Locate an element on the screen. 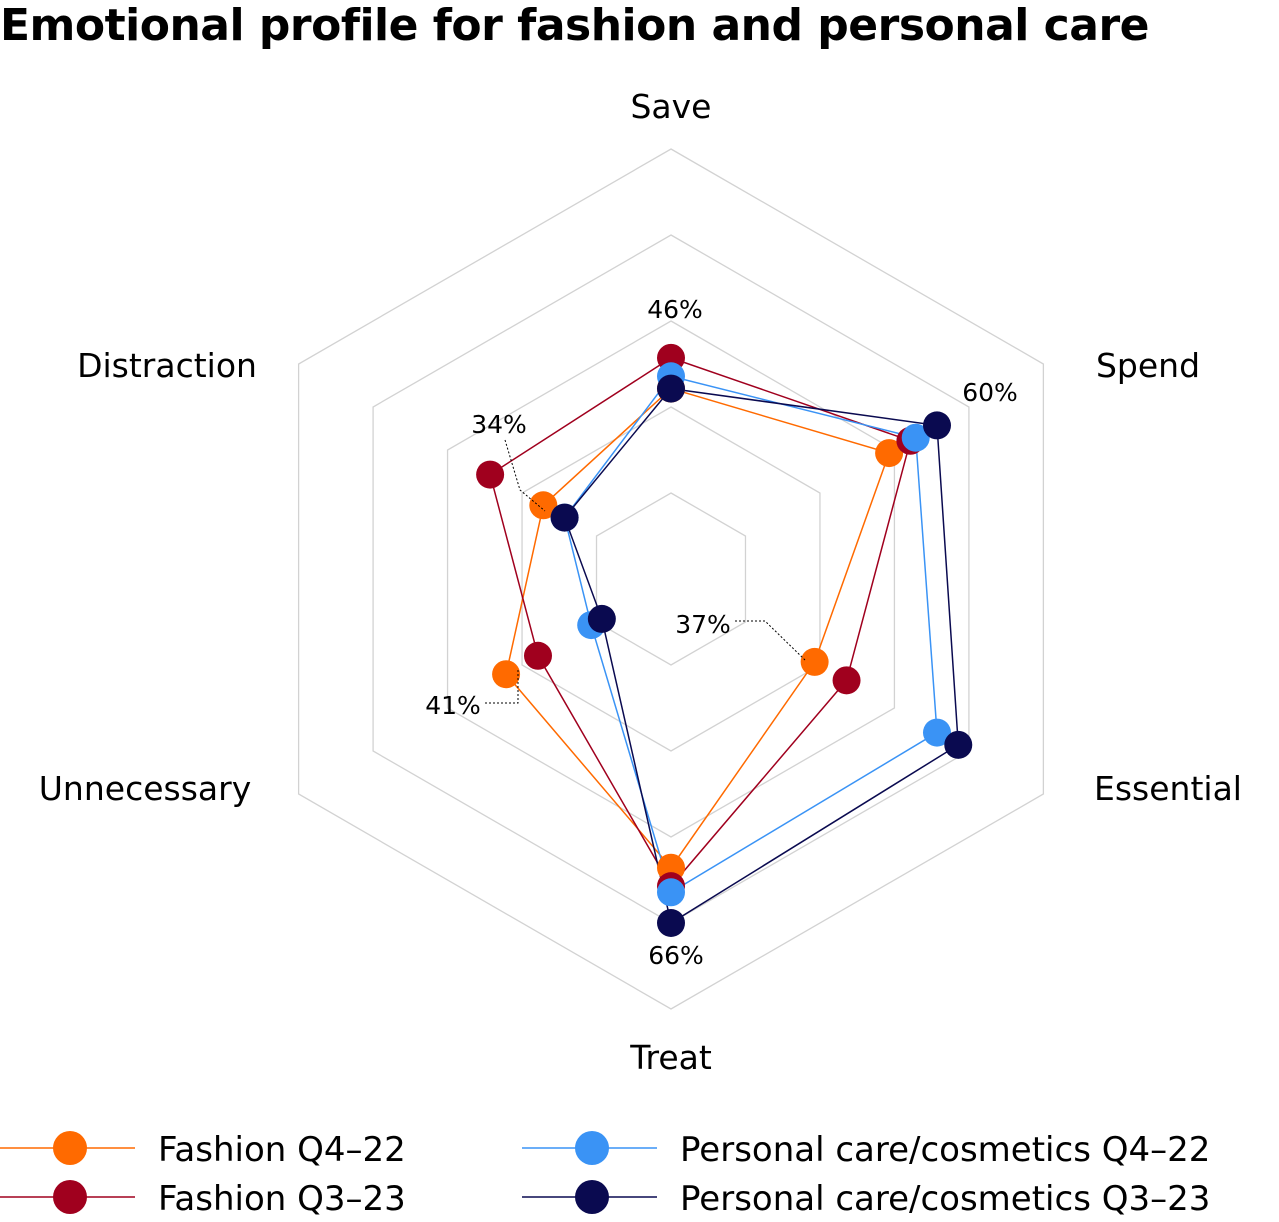 The image size is (1279, 1222). annotation-treat: 66% is located at coordinates (676, 955).